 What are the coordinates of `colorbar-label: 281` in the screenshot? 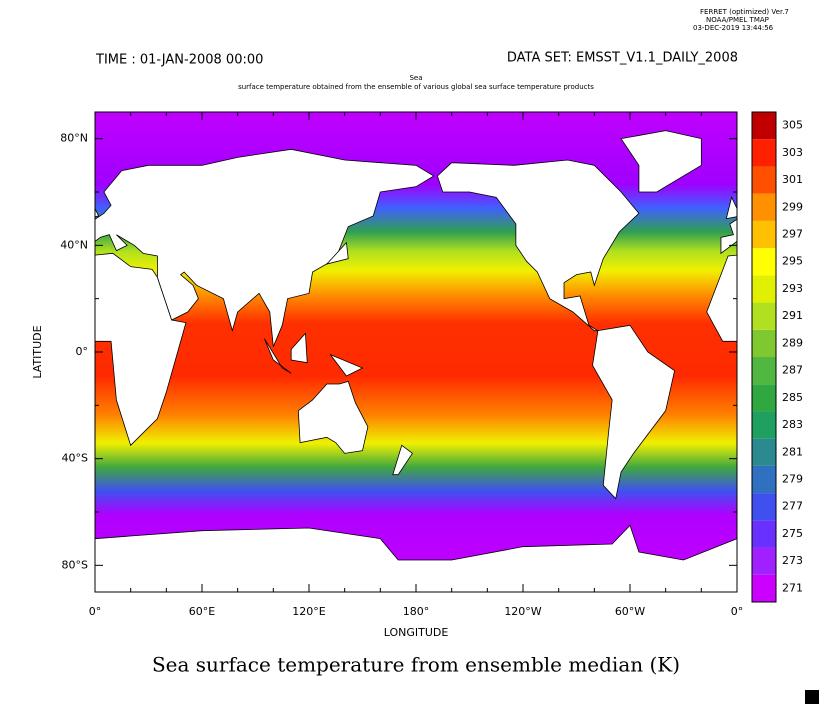 It's located at (792, 451).